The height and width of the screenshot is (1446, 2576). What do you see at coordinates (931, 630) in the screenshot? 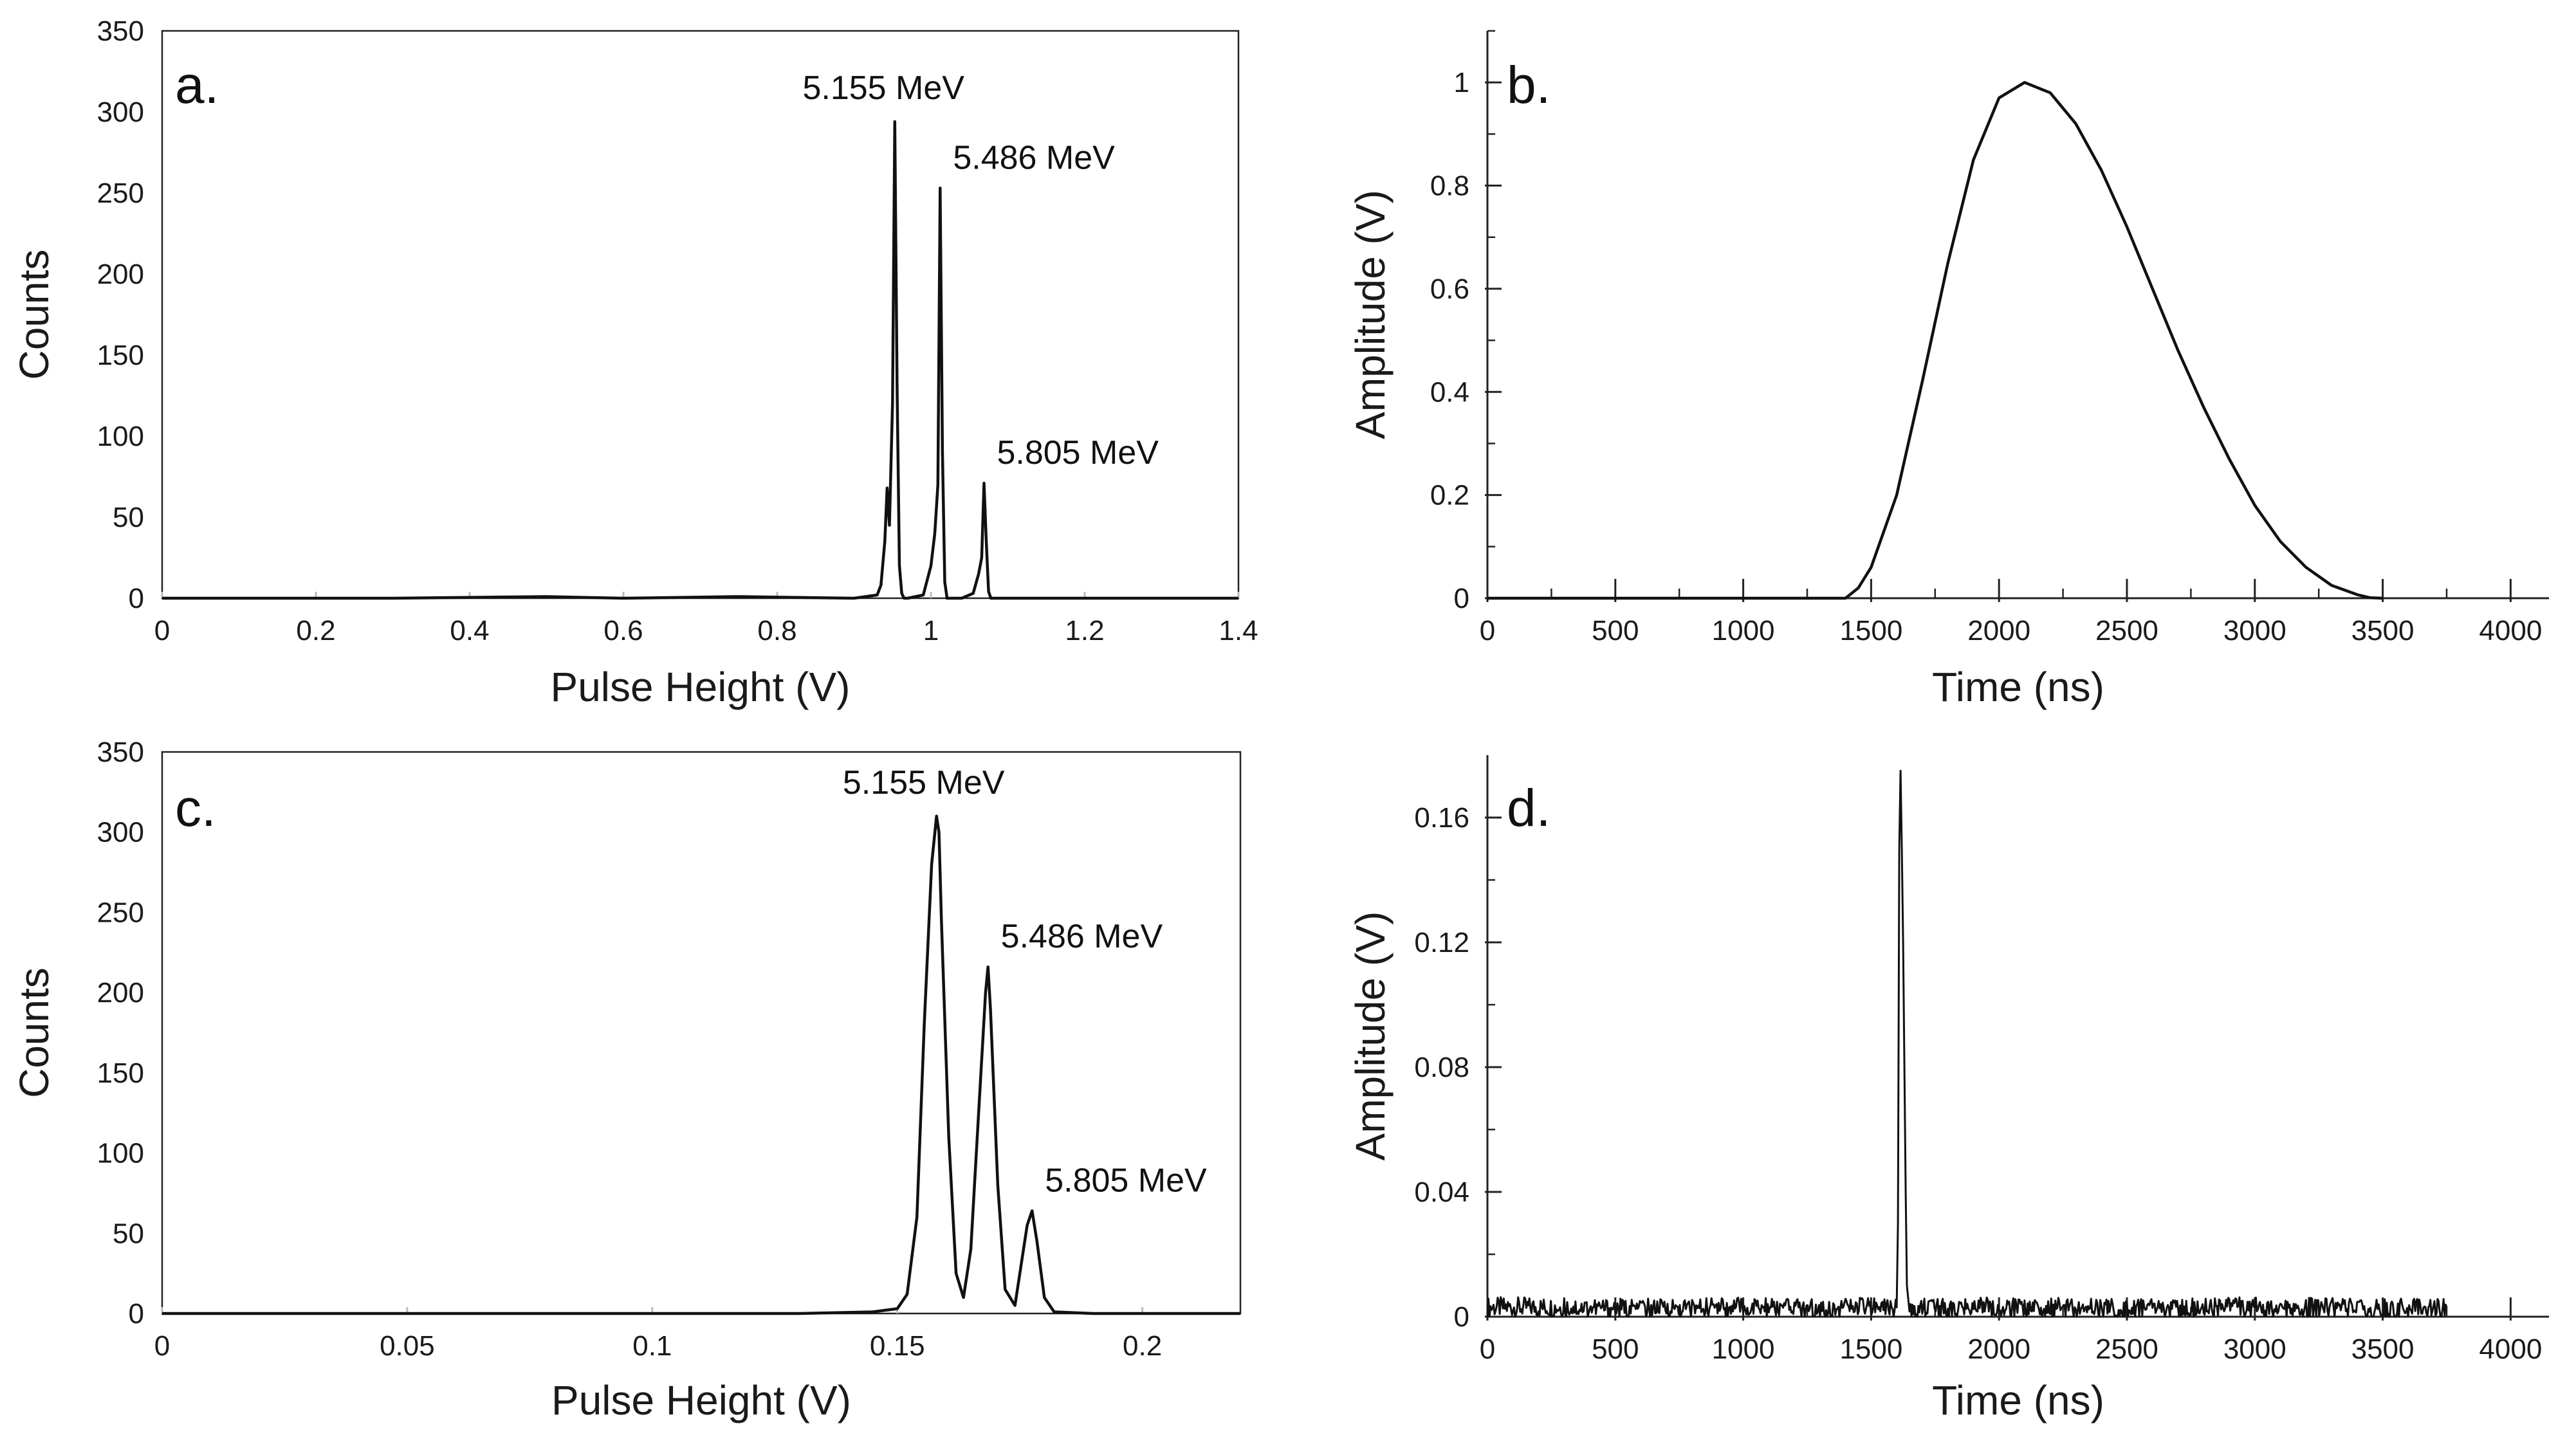
I see `x-tick-label: 1` at bounding box center [931, 630].